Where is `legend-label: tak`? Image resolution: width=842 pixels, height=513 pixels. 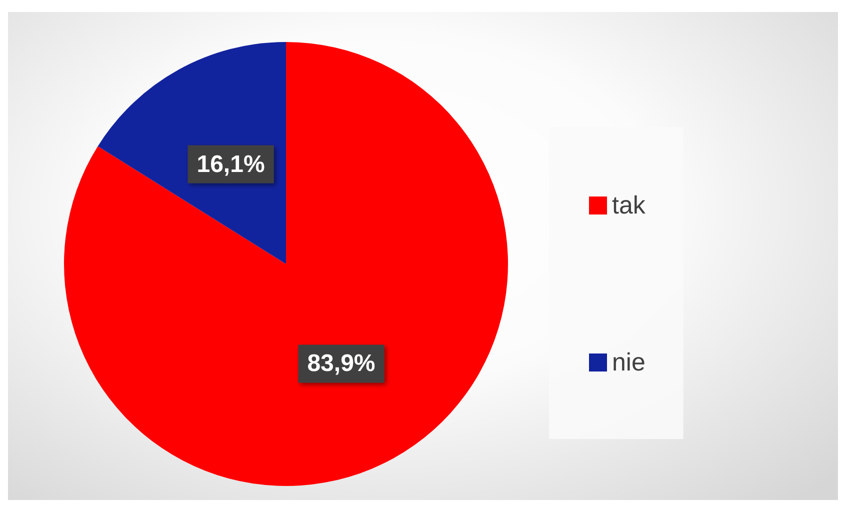
legend-label: tak is located at coordinates (629, 206).